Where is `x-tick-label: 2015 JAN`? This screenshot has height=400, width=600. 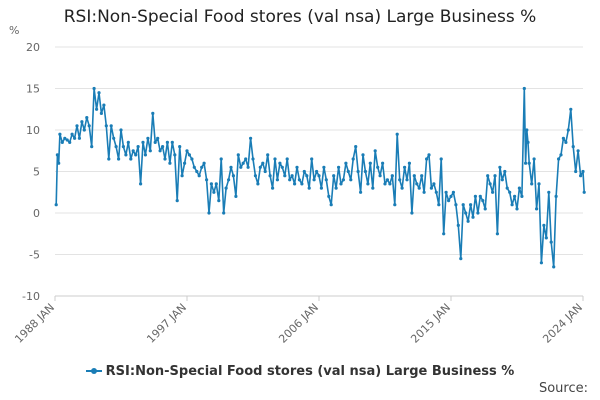 x-tick-label: 2015 JAN is located at coordinates (430, 323).